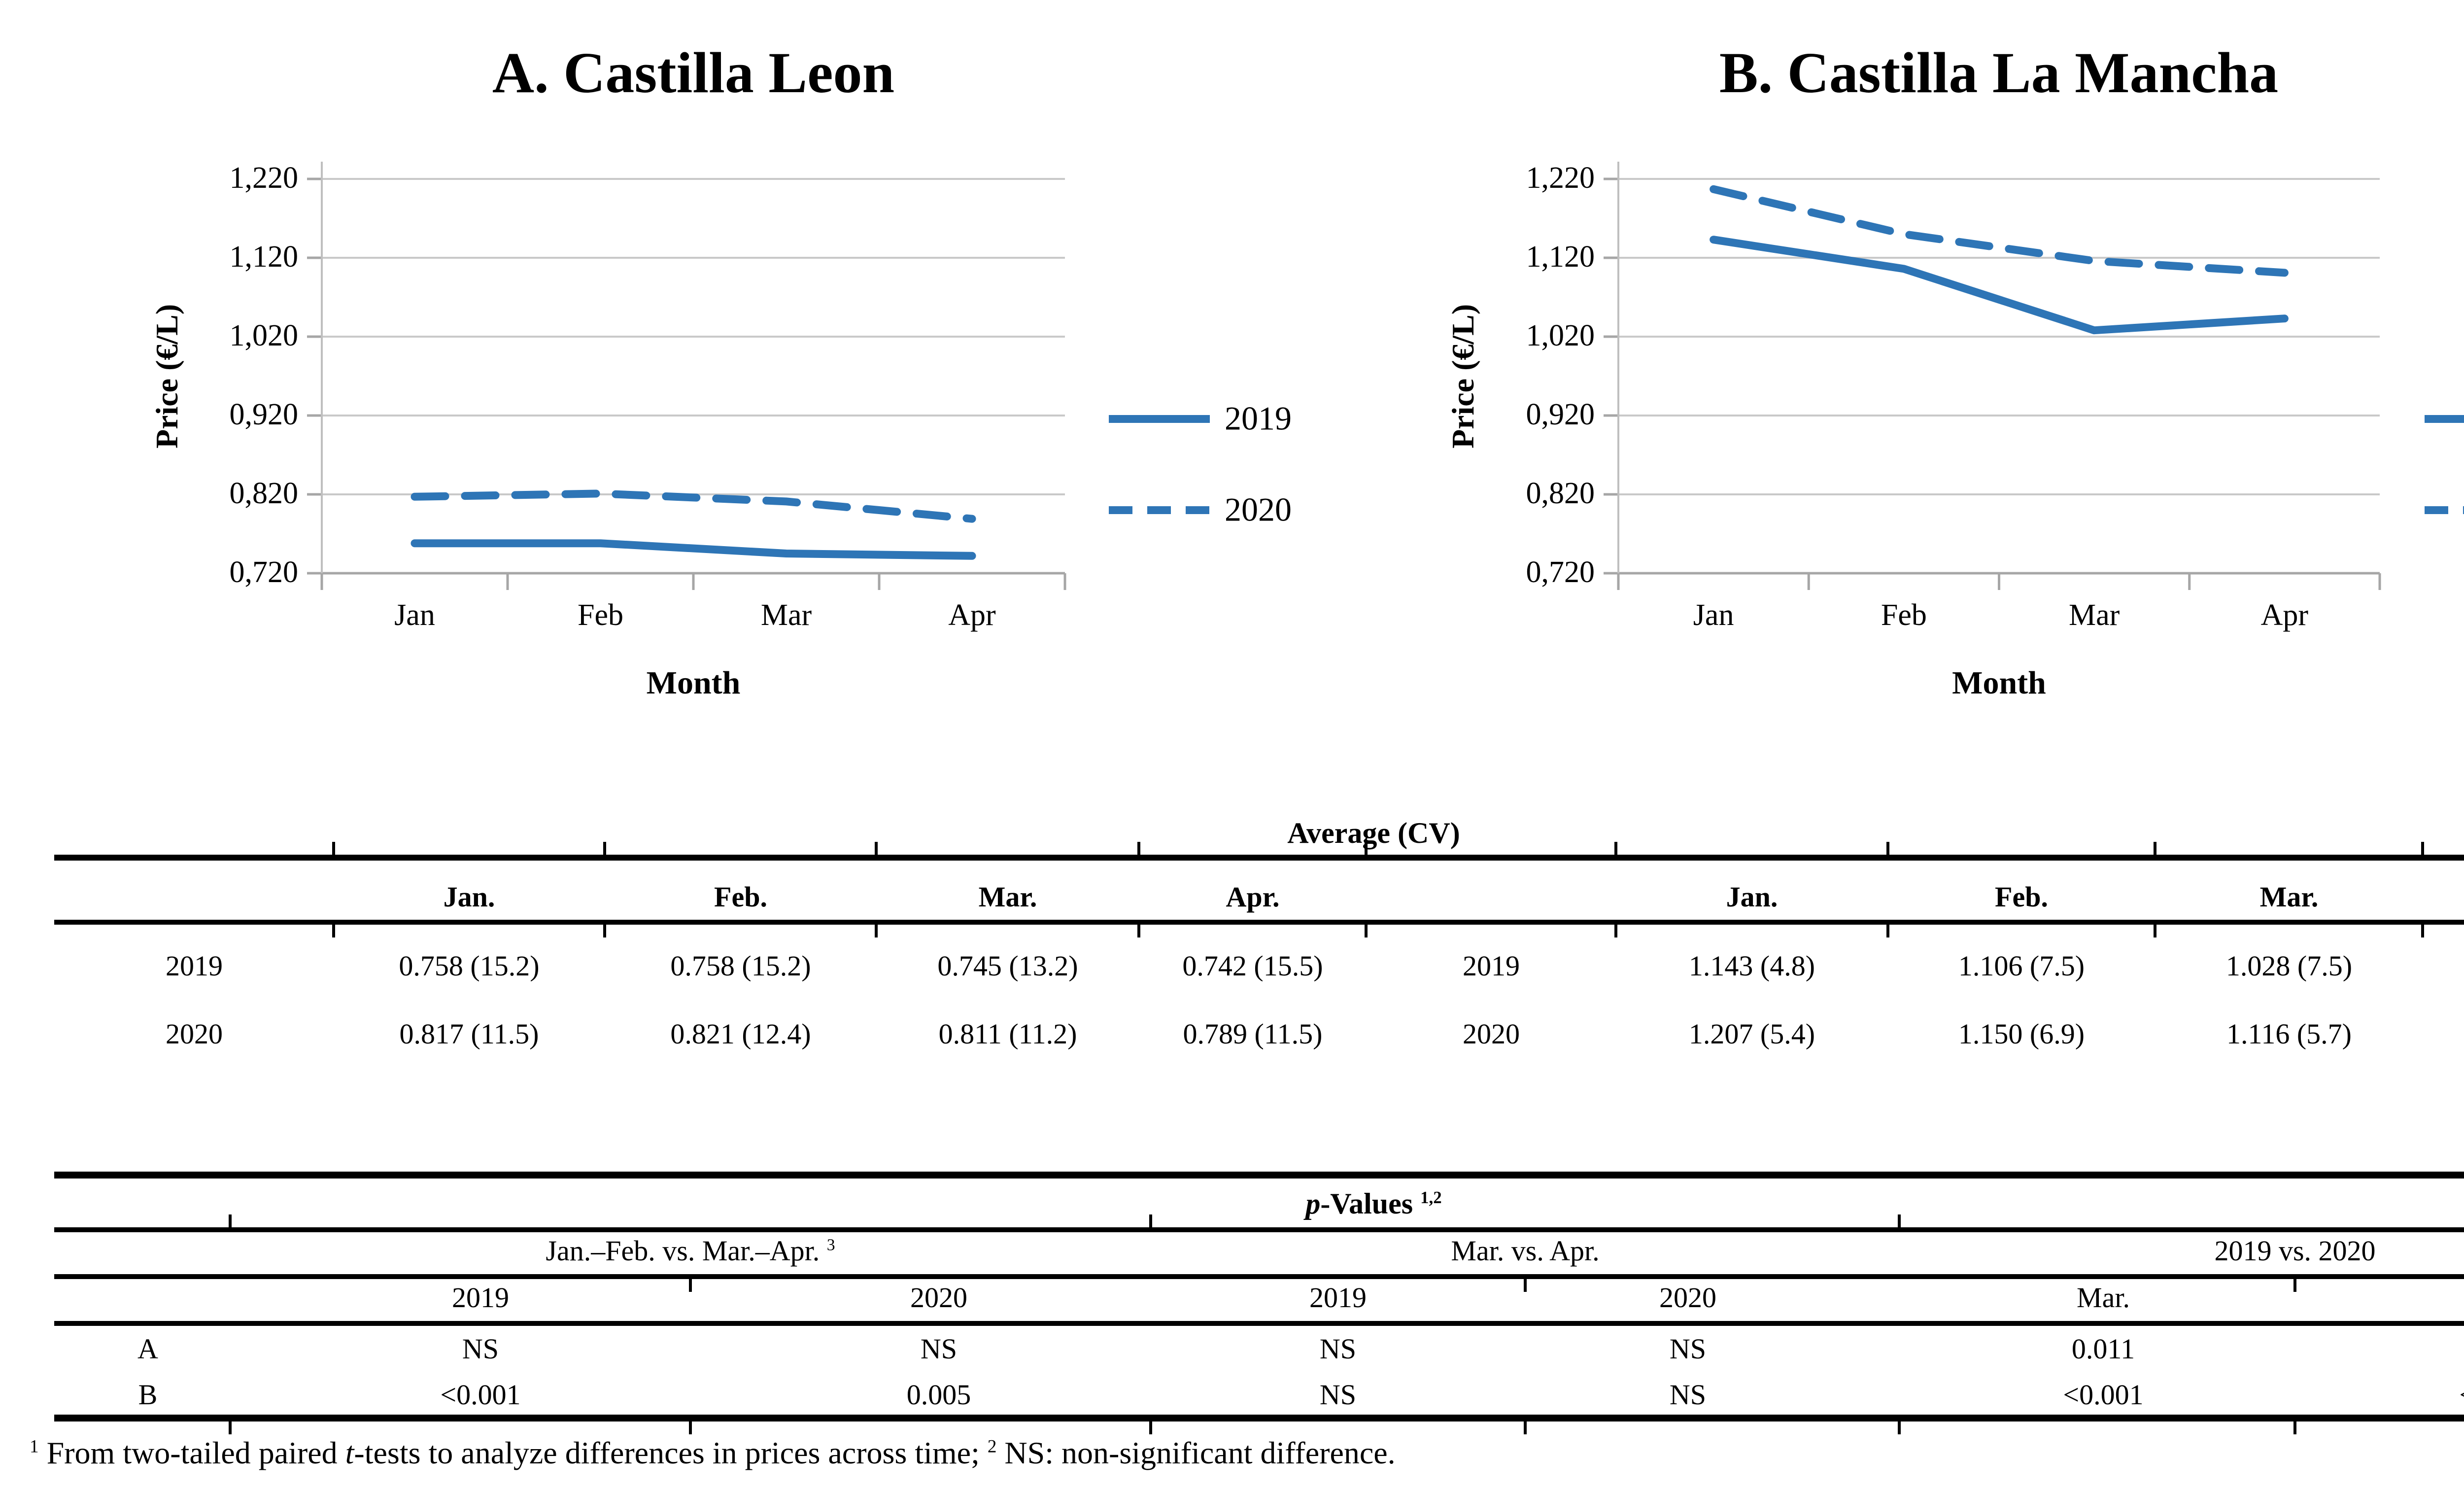 The width and height of the screenshot is (2464, 1491). Describe the element at coordinates (1007, 966) in the screenshot. I see `average-value-cell: 0.745 (13.2)` at that location.